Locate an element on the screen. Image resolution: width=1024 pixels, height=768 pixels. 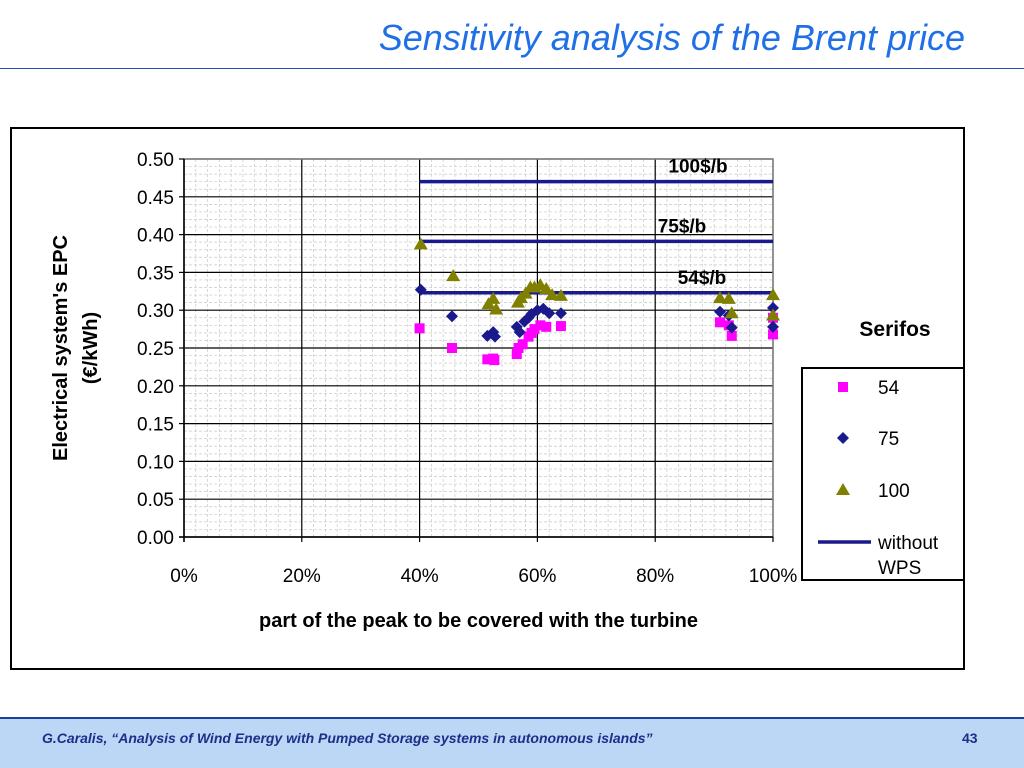
y-tick-label: 0.30 is located at coordinates (155, 311).